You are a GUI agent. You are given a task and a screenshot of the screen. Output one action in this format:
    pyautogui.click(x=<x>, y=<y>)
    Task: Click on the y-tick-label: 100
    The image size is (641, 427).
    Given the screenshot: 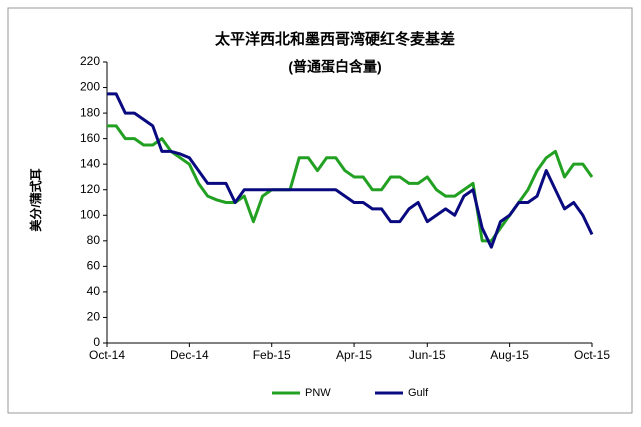 What is the action you would take?
    pyautogui.click(x=90, y=214)
    